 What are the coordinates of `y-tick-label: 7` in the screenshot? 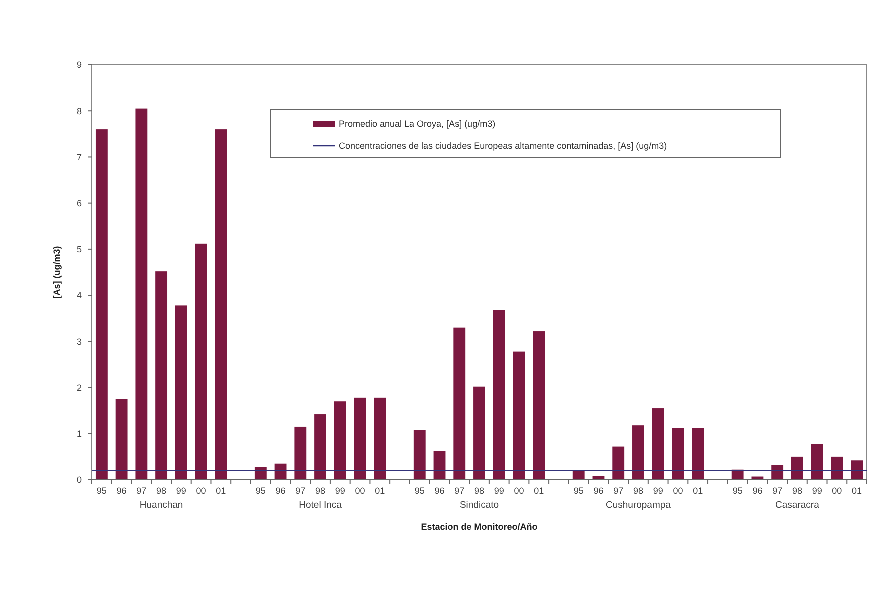 It's located at (79, 157).